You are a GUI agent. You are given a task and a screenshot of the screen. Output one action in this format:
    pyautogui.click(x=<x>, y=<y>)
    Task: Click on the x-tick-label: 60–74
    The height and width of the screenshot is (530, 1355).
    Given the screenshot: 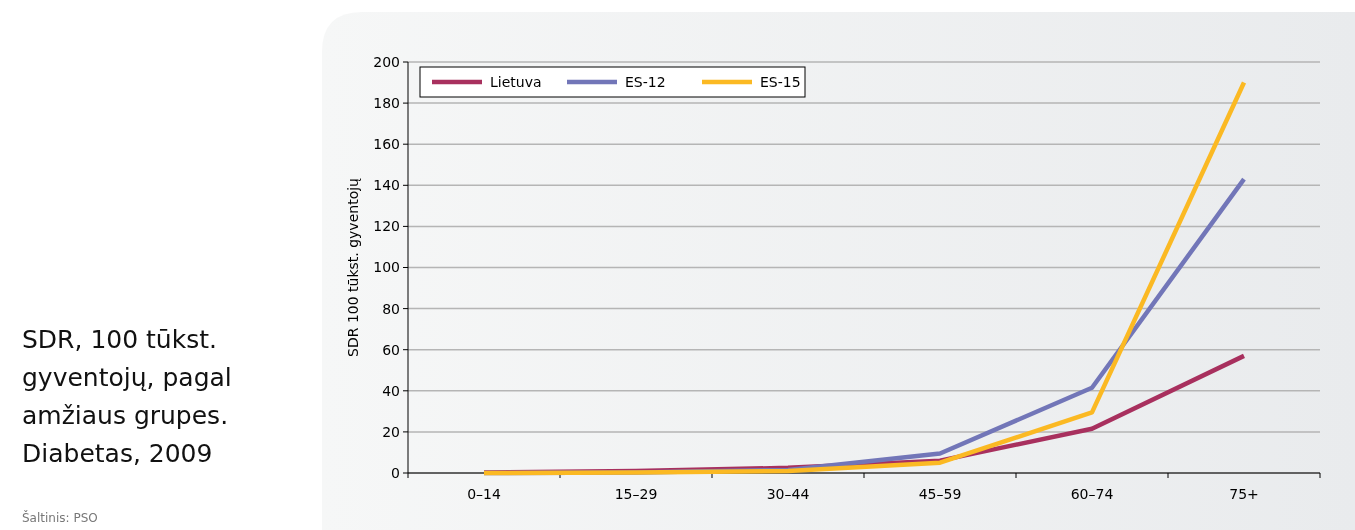 What is the action you would take?
    pyautogui.click(x=1092, y=494)
    